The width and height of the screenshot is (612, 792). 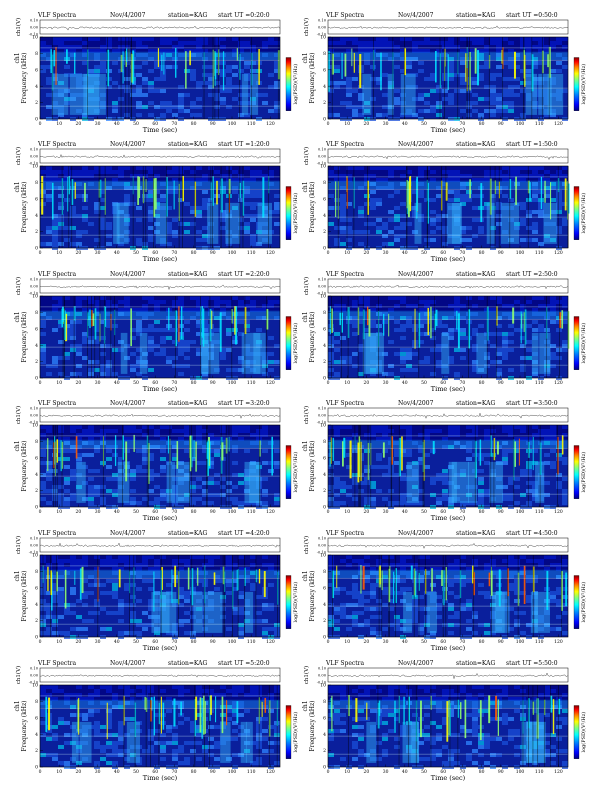 I want to click on freq-tick-label: 8, so click(x=324, y=183).